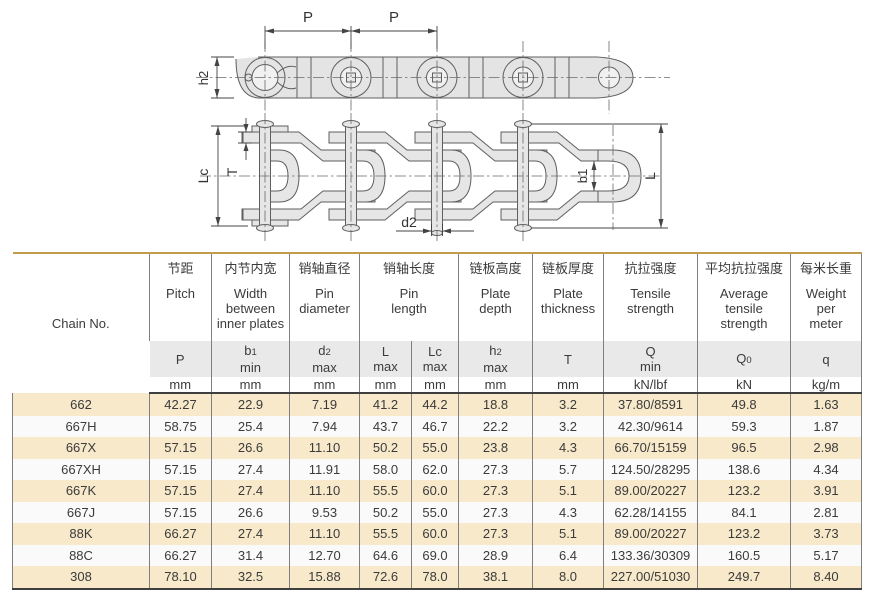 The height and width of the screenshot is (604, 873). Describe the element at coordinates (434, 448) in the screenshot. I see `table-cell: 55.0` at that location.